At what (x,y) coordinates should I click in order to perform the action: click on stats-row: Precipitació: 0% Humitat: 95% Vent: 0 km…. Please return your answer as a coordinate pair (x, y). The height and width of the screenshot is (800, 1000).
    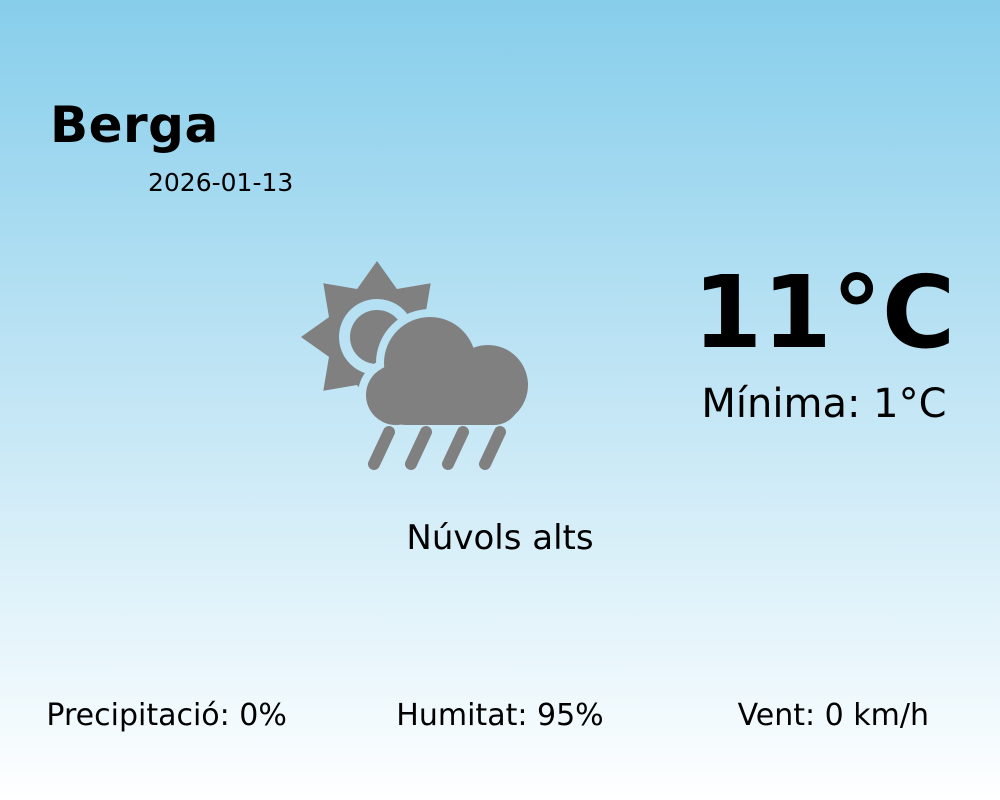
    Looking at the image, I should click on (500, 716).